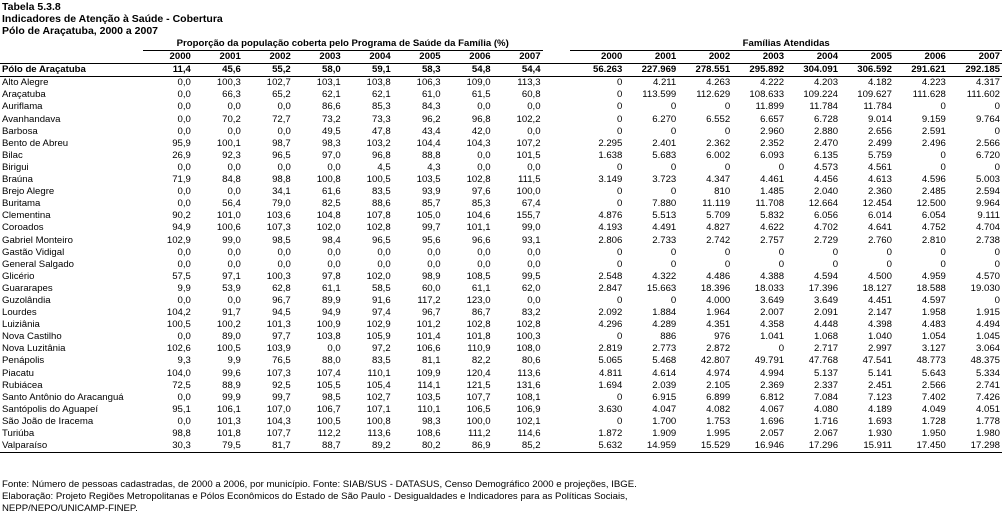 The image size is (1002, 517). Describe the element at coordinates (718, 155) in the screenshot. I see `families-cell: 6.002` at that location.